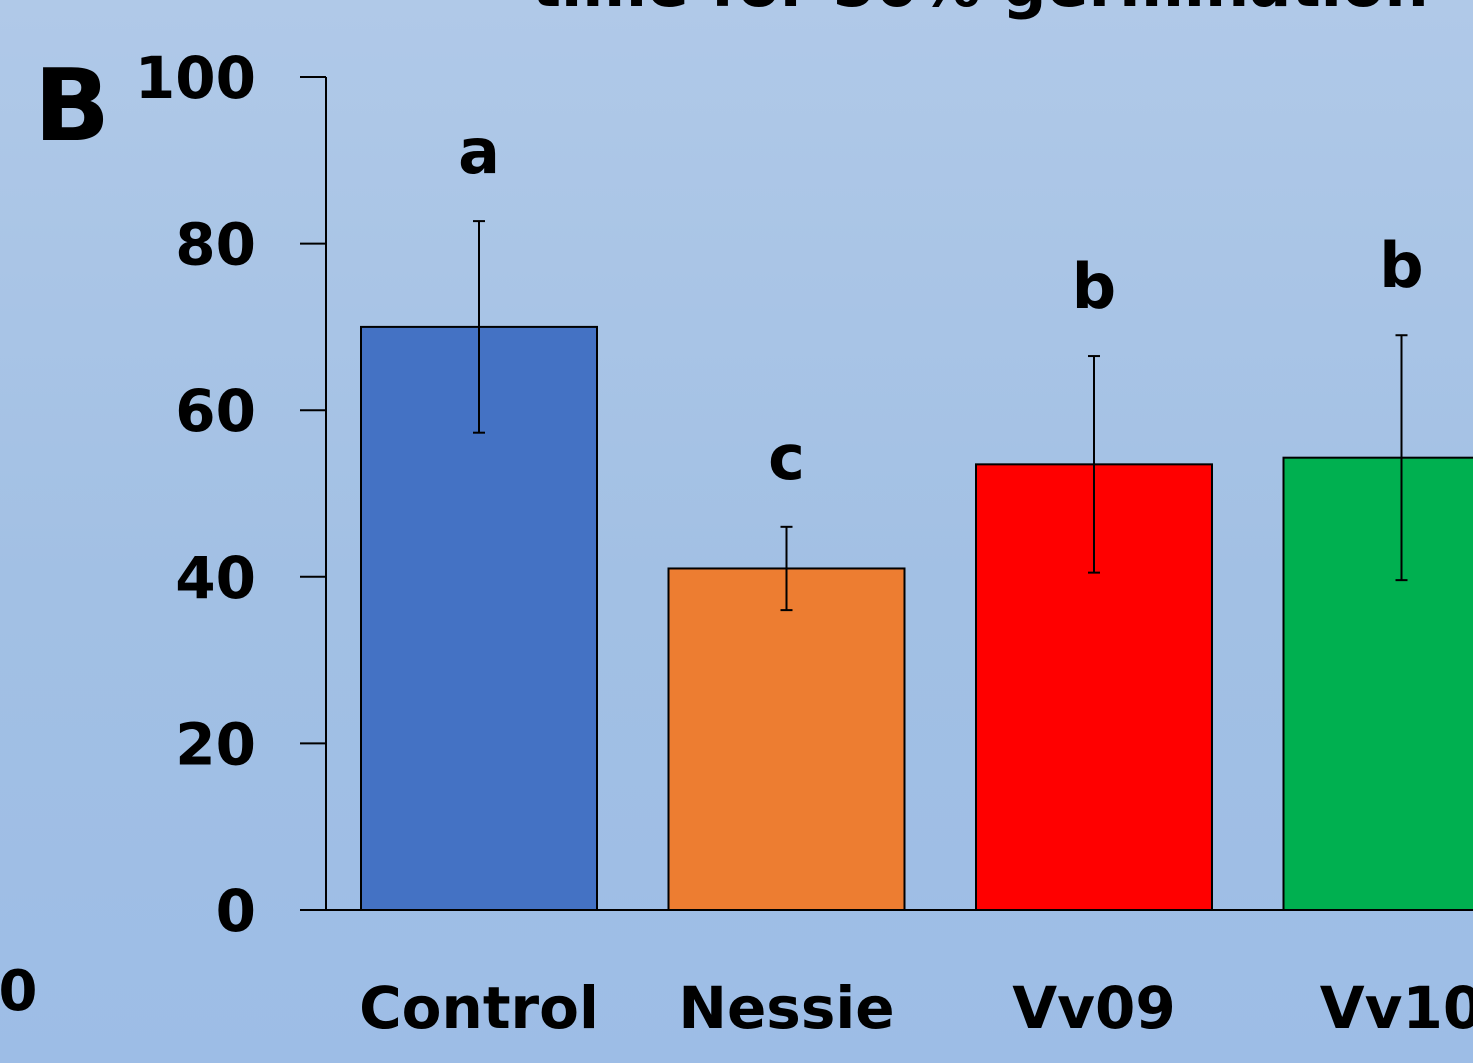 Image resolution: width=1473 pixels, height=1063 pixels. Describe the element at coordinates (1093, 1008) in the screenshot. I see `x-tick-label-vv09: Vv09` at that location.